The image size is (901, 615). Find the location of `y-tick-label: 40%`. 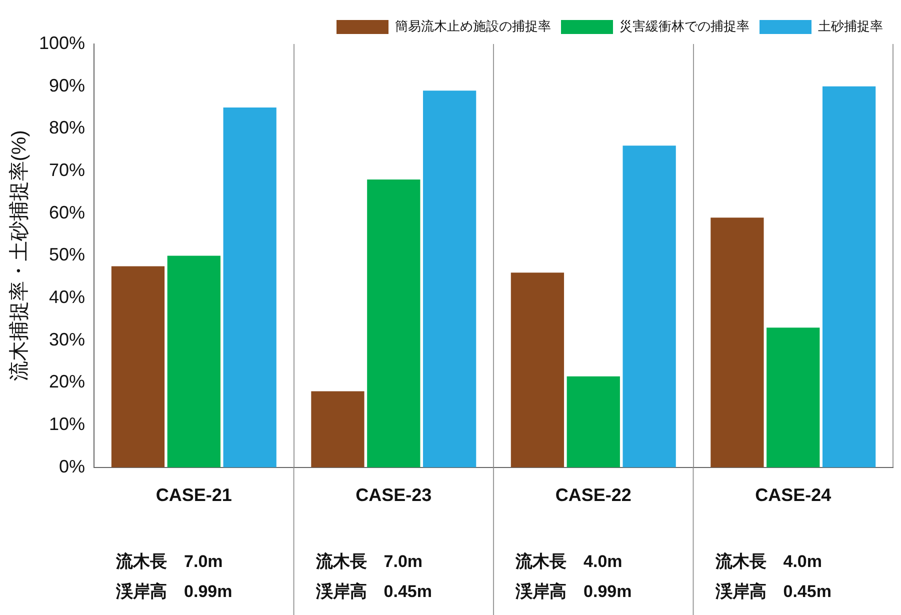

y-tick-label: 40% is located at coordinates (67, 297).